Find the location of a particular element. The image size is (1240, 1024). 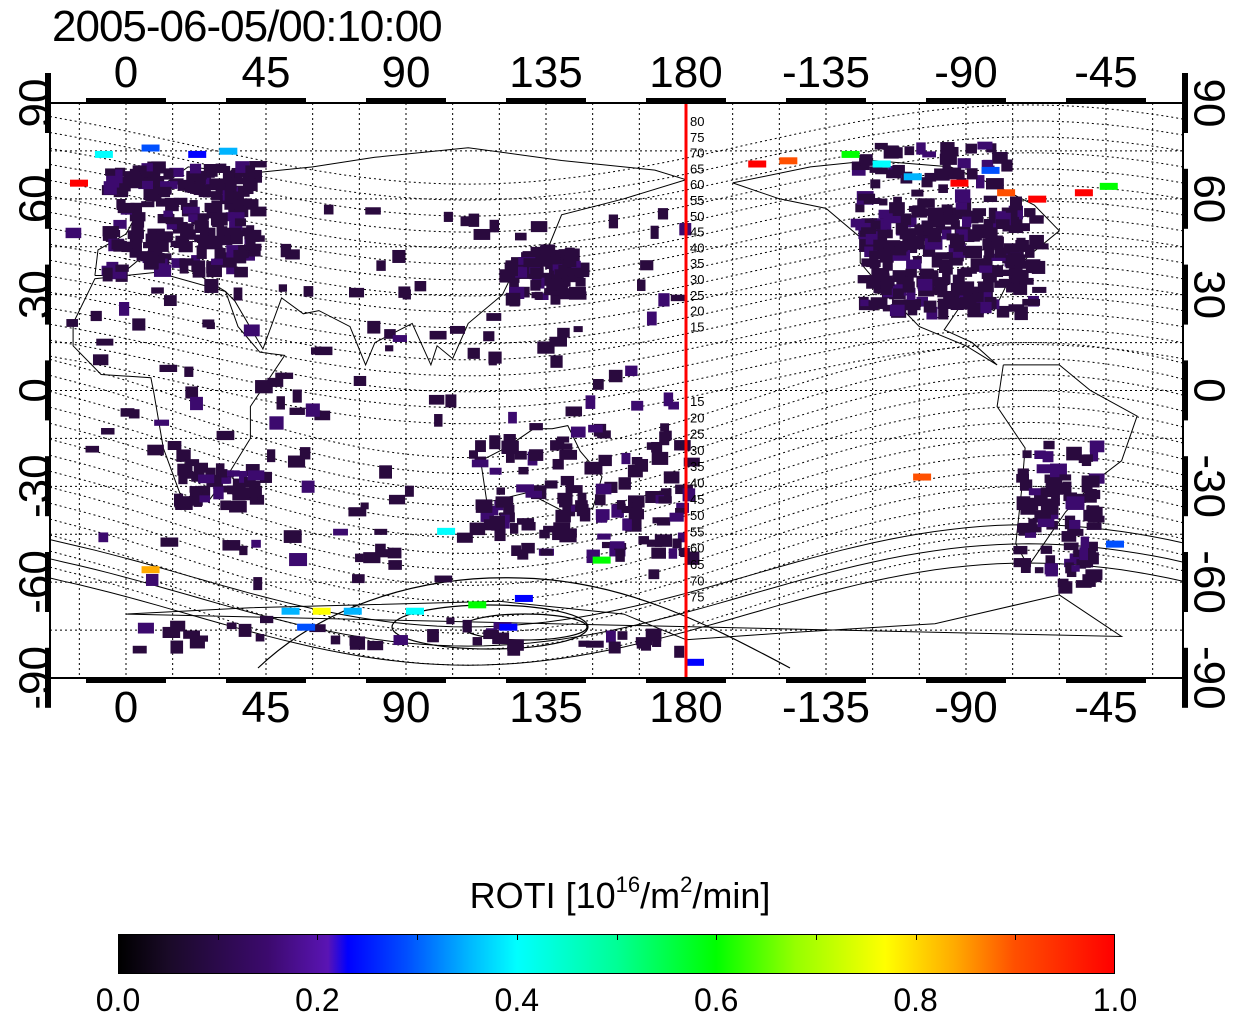

x-tick-label-bottom: 180 is located at coordinates (685, 707).